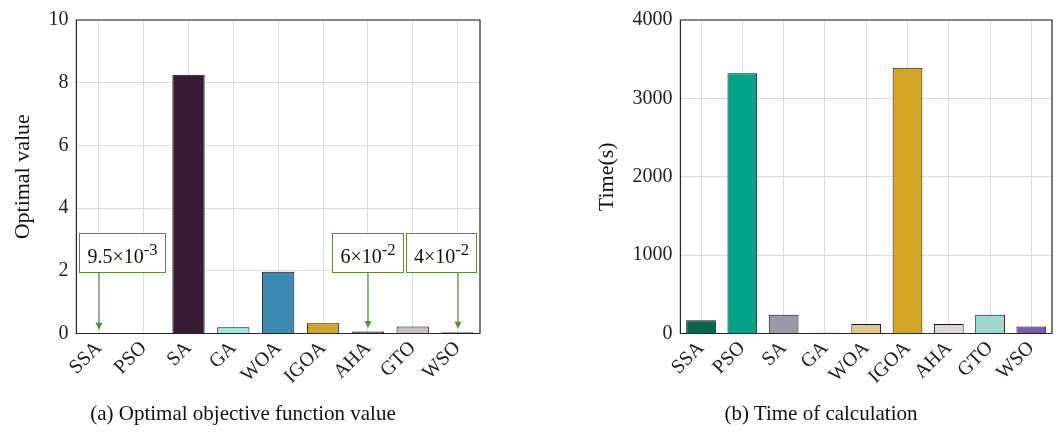 This screenshot has height=433, width=1063. What do you see at coordinates (63, 143) in the screenshot?
I see `y-tick-label: 6` at bounding box center [63, 143].